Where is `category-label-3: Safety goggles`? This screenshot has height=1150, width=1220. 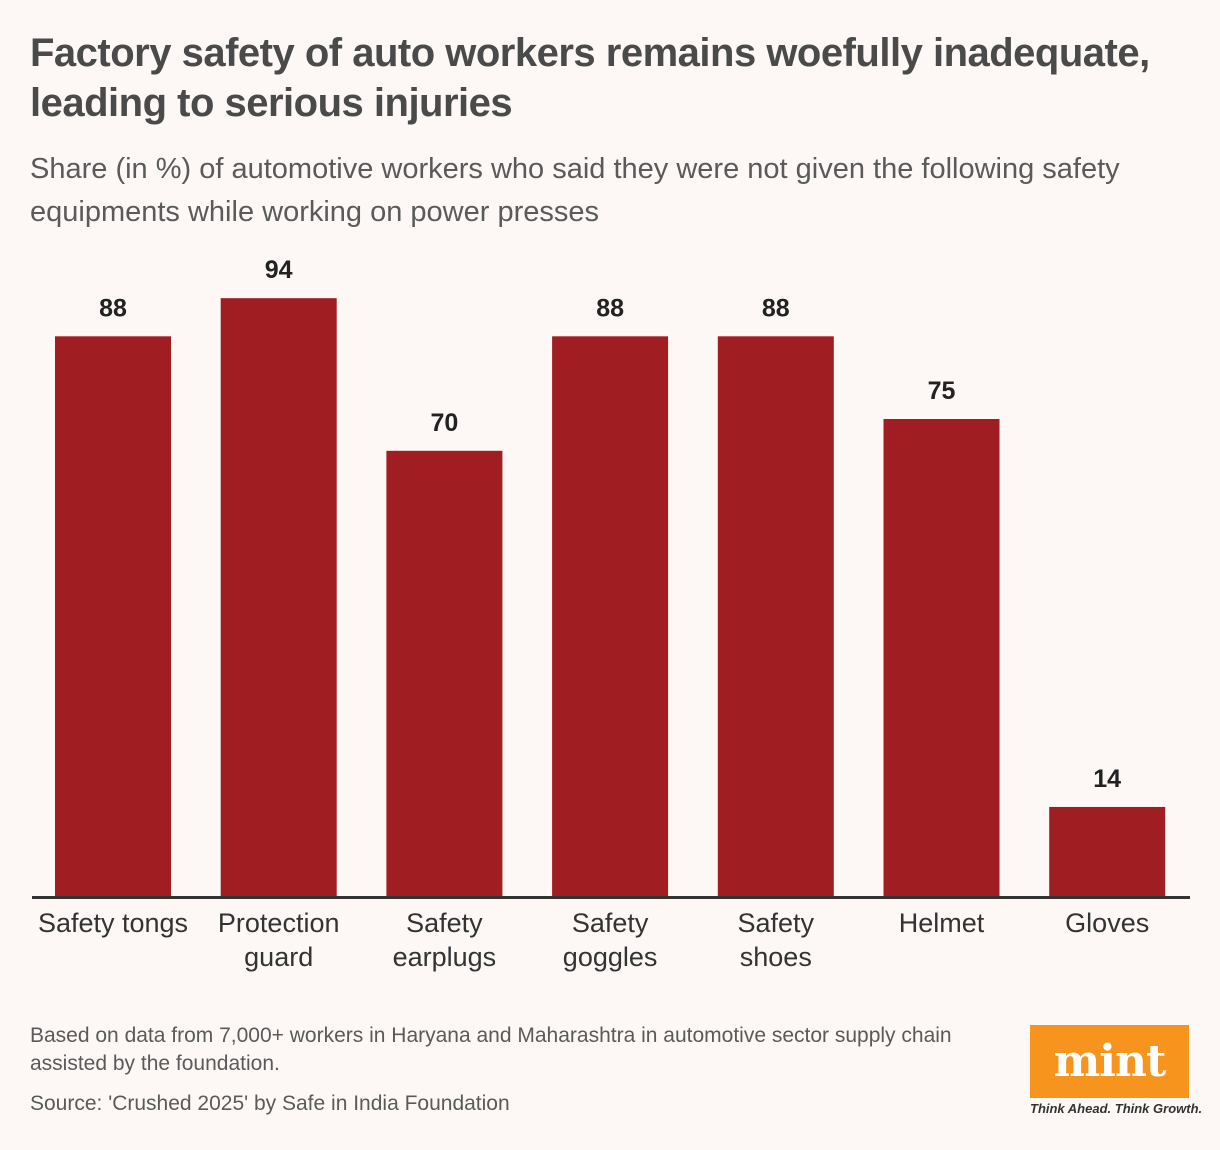
category-label-3: Safety goggles is located at coordinates (610, 940).